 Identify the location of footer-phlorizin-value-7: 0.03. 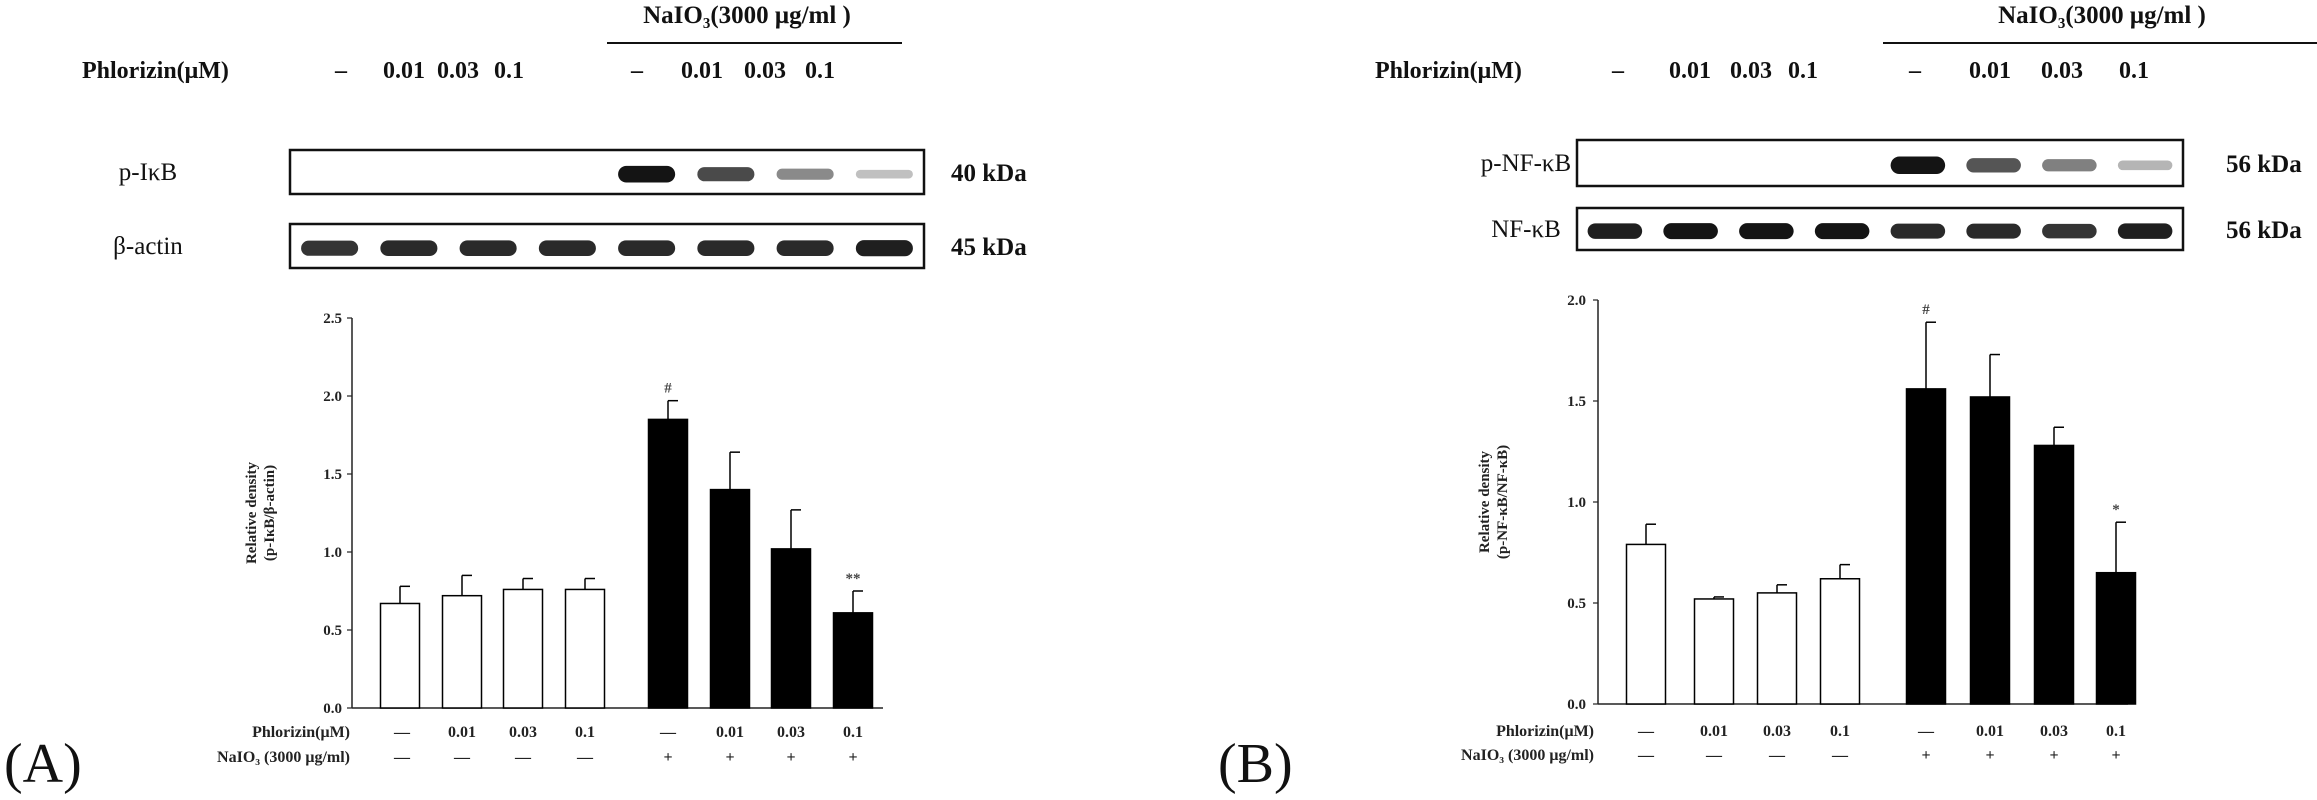
(2054, 731).